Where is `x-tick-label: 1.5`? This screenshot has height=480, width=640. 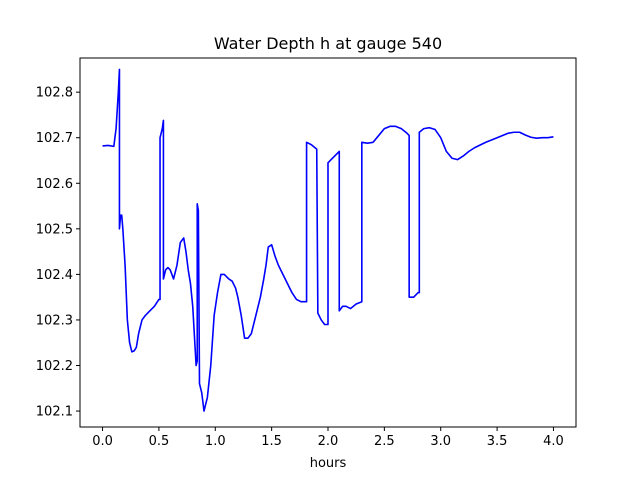
x-tick-label: 1.5 is located at coordinates (271, 441).